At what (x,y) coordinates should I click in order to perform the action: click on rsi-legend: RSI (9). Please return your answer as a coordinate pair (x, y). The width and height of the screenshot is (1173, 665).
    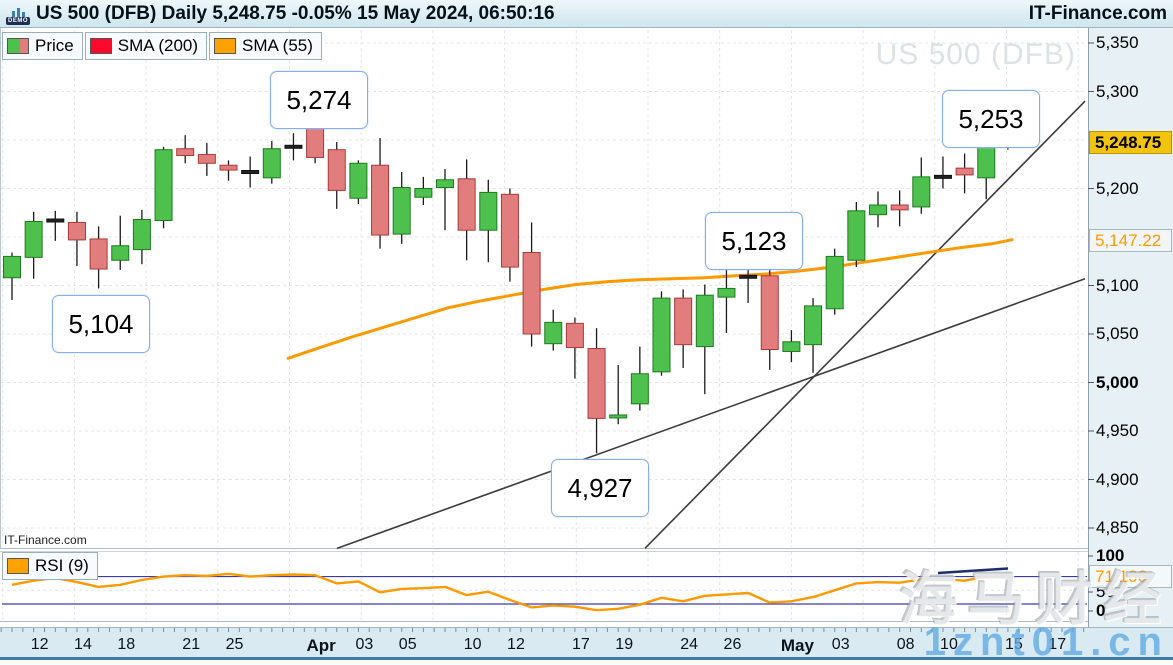
    Looking at the image, I should click on (50, 566).